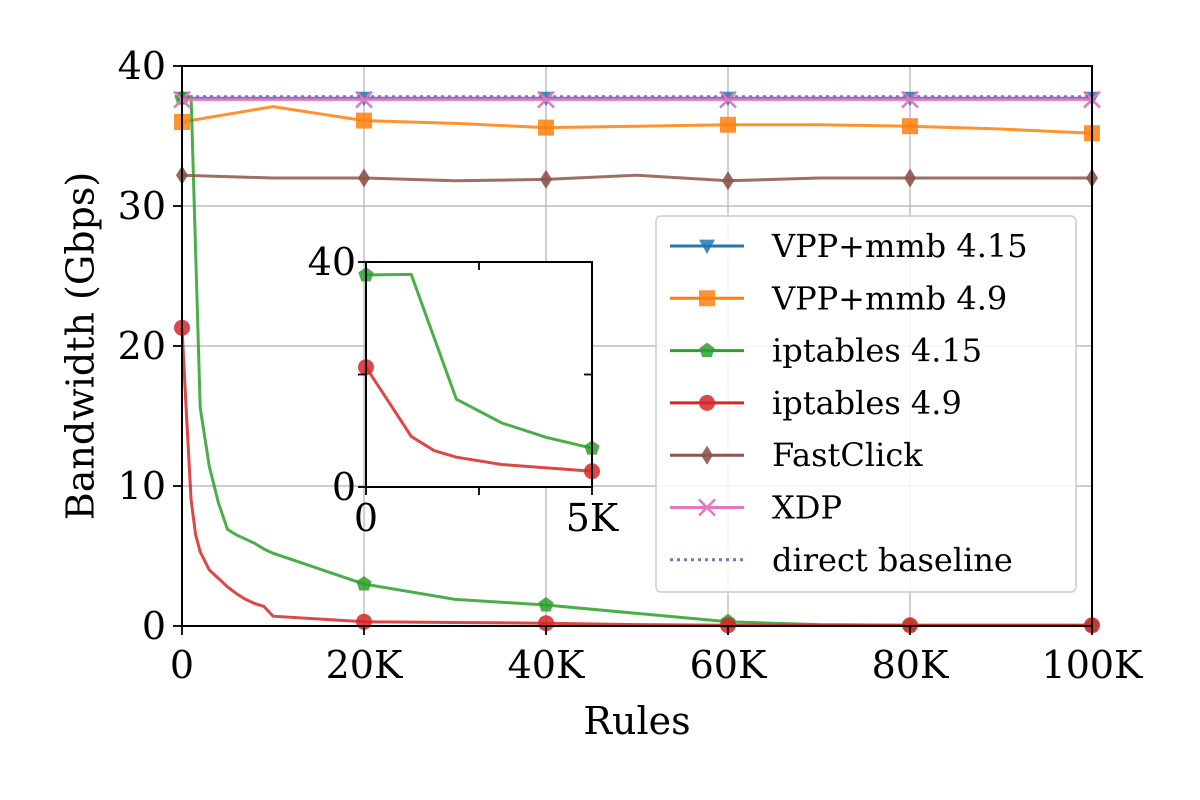 The width and height of the screenshot is (1200, 800). What do you see at coordinates (1093, 665) in the screenshot?
I see `x-tick-label: 100K` at bounding box center [1093, 665].